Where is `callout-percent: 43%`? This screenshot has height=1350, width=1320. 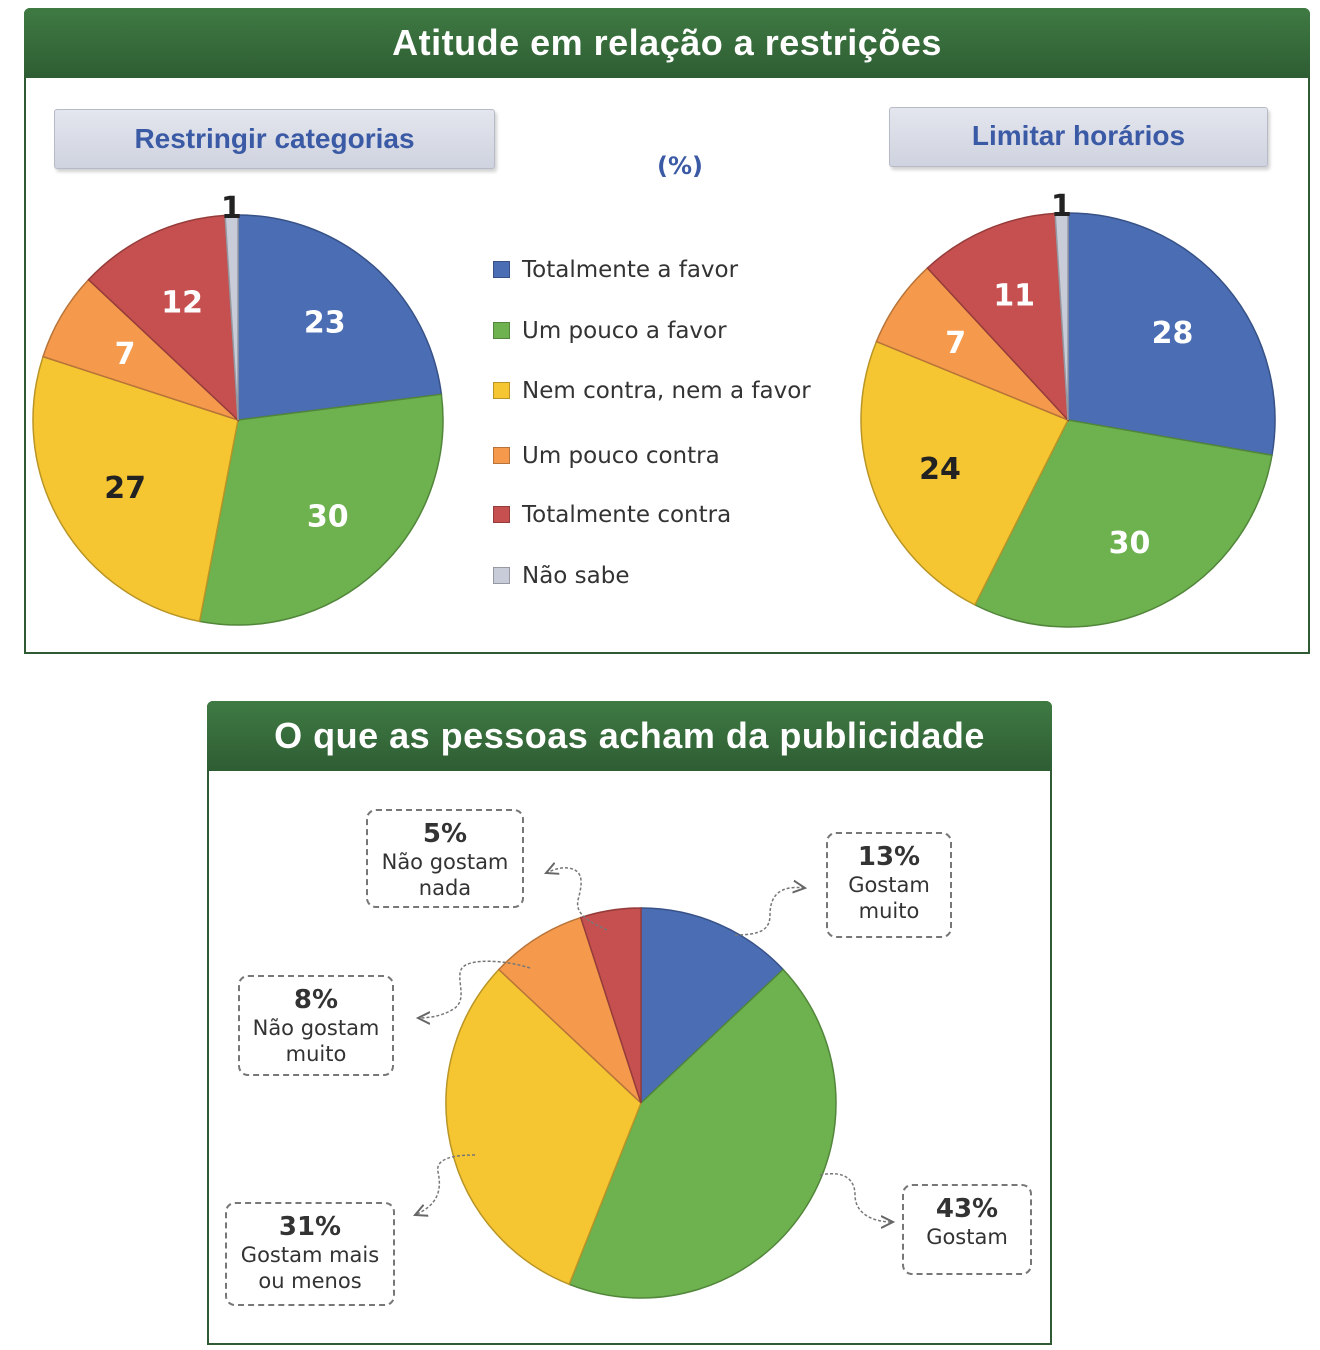 callout-percent: 43% is located at coordinates (967, 1209).